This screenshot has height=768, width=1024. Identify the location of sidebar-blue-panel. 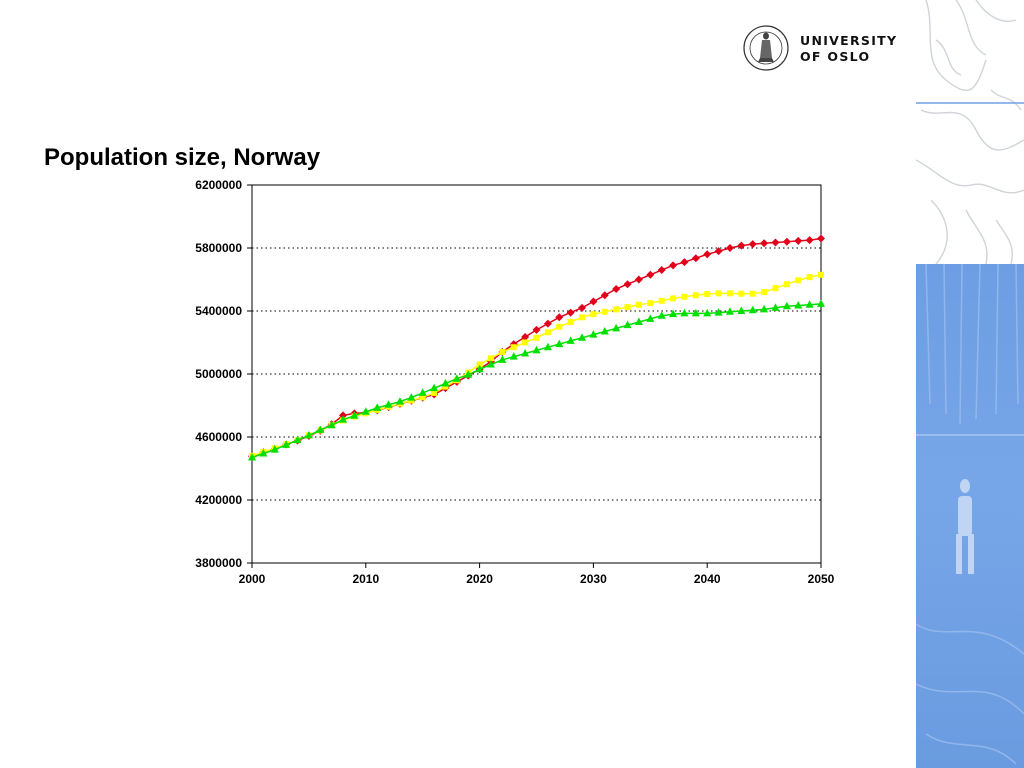
(970, 516).